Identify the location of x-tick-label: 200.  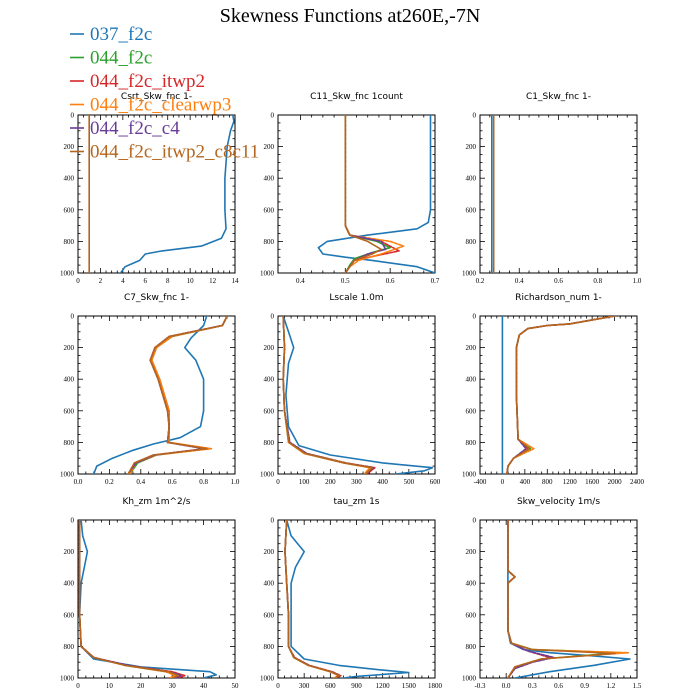
(330, 482).